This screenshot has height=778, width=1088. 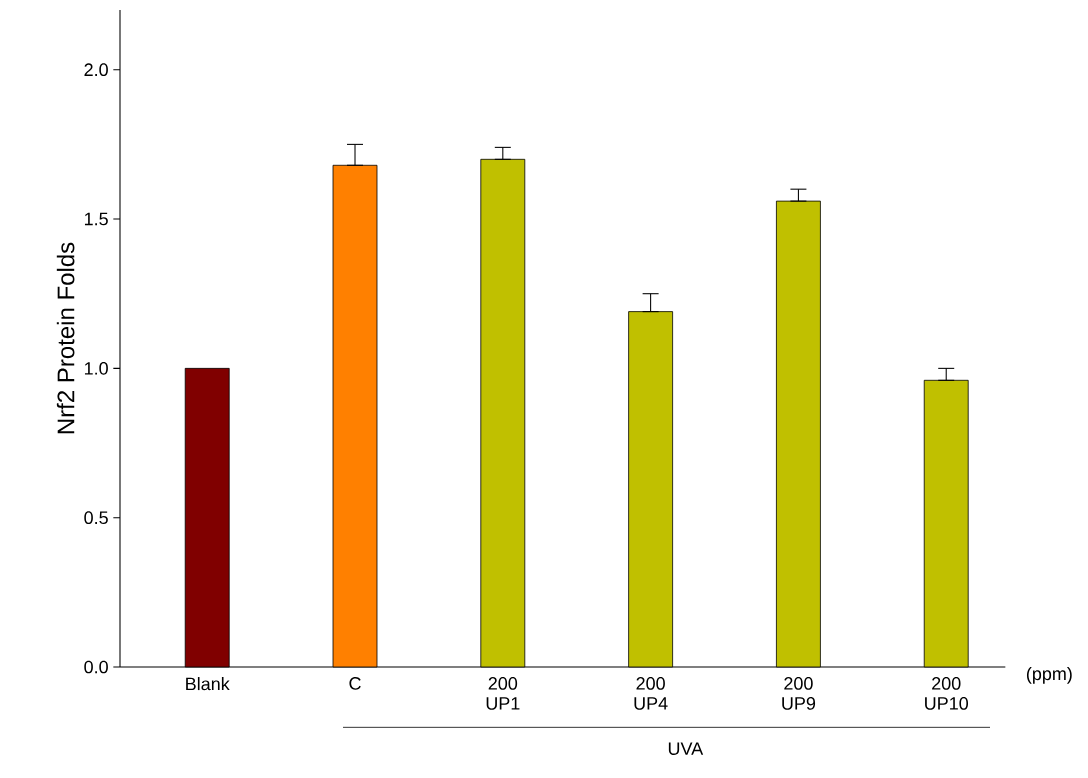 What do you see at coordinates (799, 693) in the screenshot?
I see `x-tick-label: 200 UP9` at bounding box center [799, 693].